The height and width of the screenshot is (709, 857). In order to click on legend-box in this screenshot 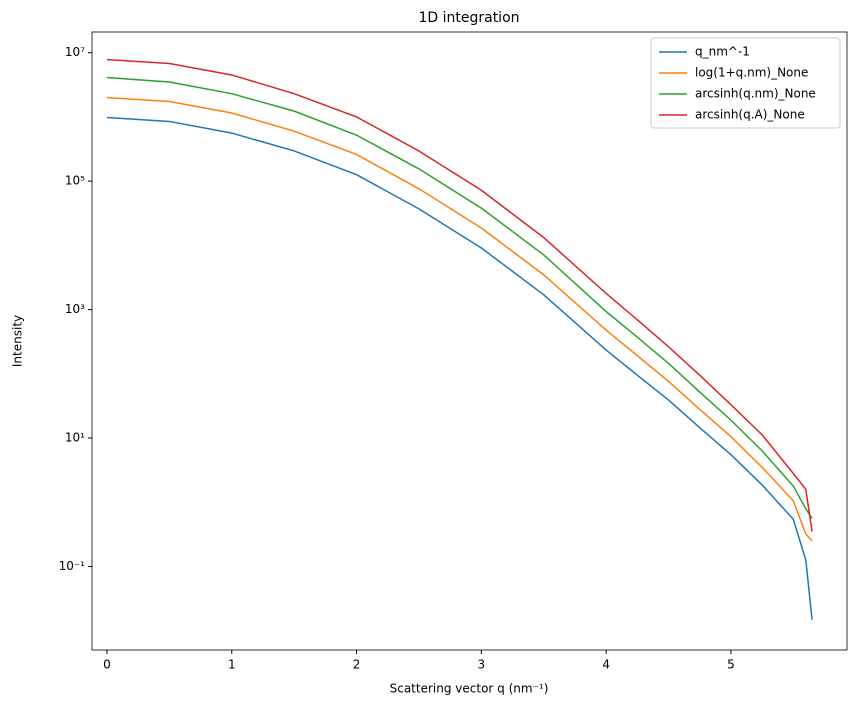, I will do `click(745, 83)`.